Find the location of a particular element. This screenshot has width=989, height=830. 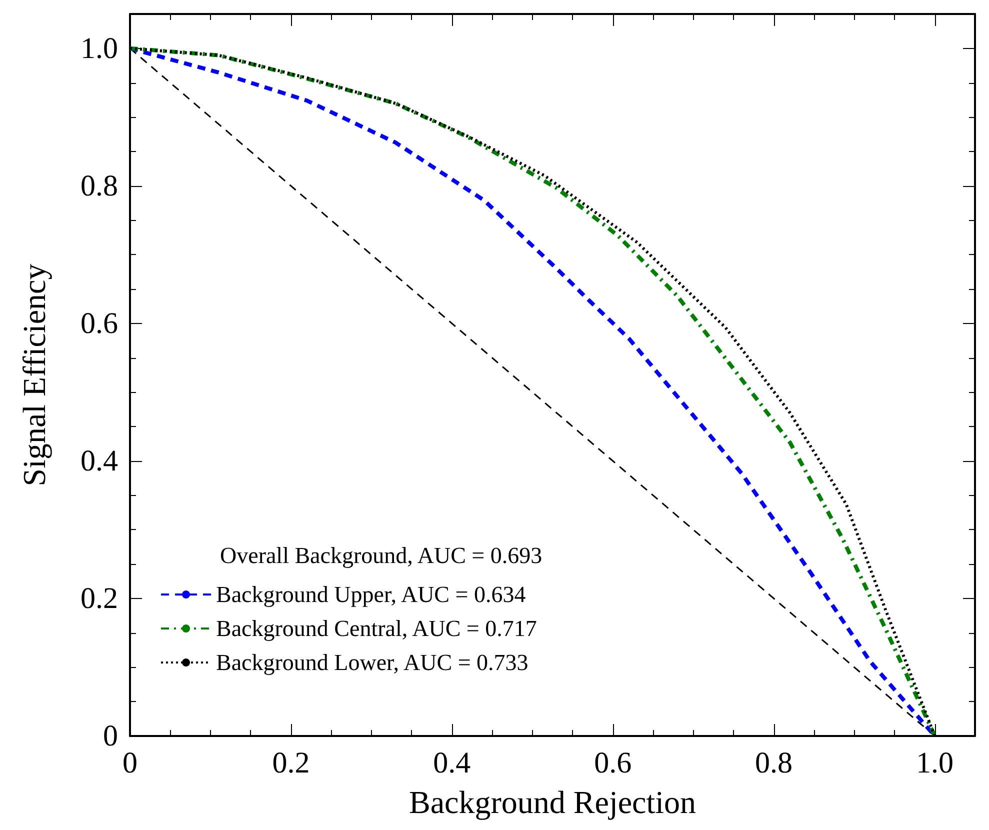

legend-label: Background Upper, AUC = 0.634 is located at coordinates (371, 594).